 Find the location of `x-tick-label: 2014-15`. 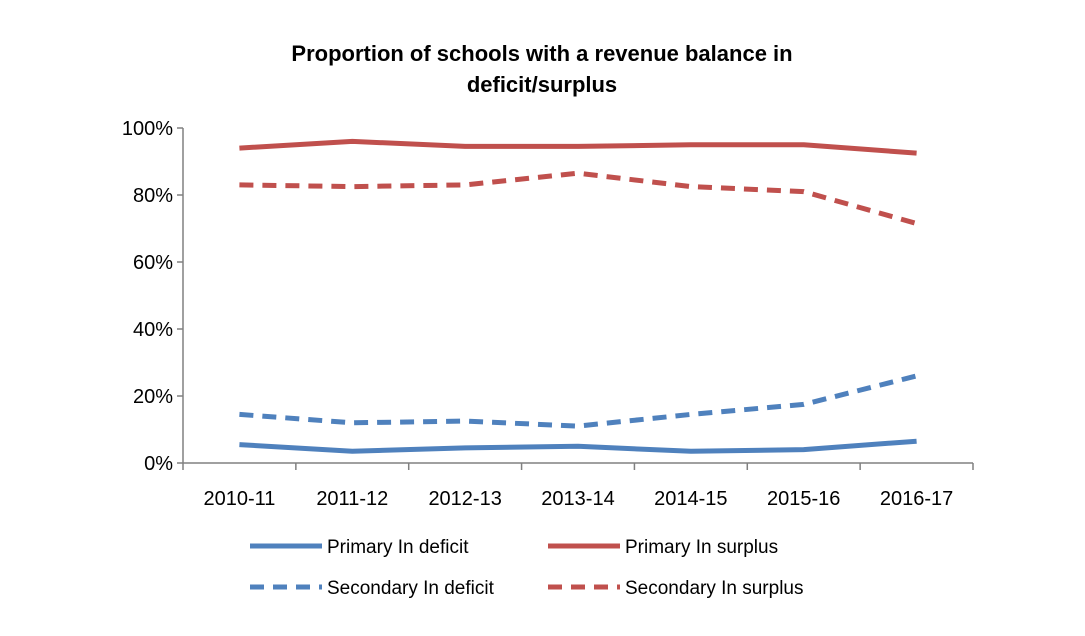

x-tick-label: 2014-15 is located at coordinates (690, 499).